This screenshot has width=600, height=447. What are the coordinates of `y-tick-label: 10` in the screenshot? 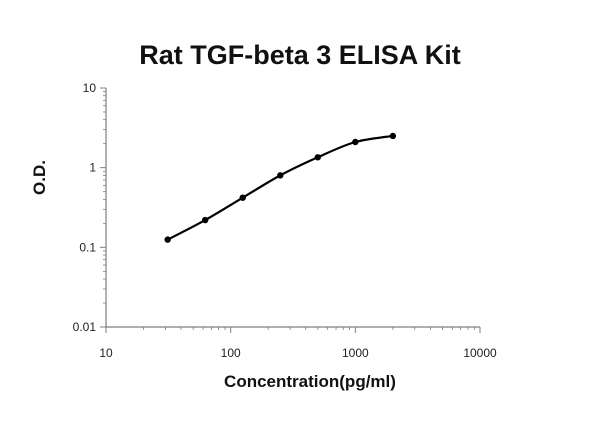 It's located at (90, 88).